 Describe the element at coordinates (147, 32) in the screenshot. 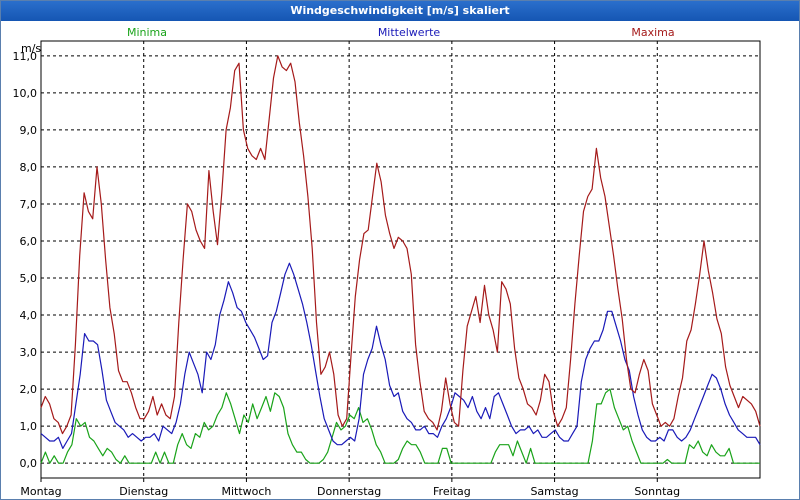

I see `legend-minima: Minima` at that location.